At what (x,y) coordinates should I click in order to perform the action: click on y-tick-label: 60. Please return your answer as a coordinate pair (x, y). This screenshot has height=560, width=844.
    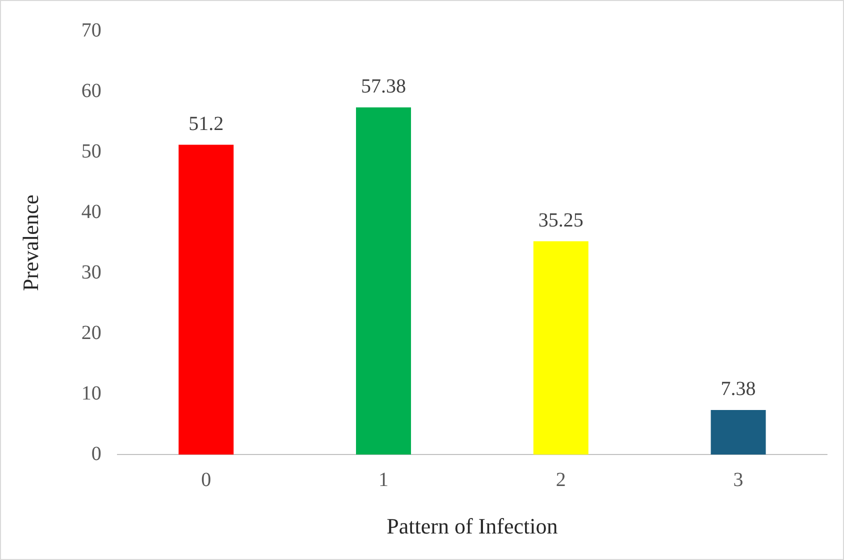
    Looking at the image, I should click on (91, 91).